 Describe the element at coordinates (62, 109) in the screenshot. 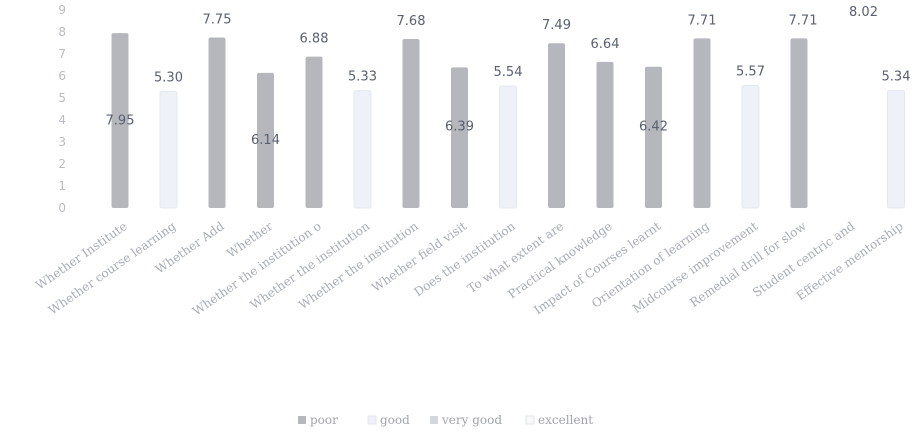

I see `y-axis: 0 1 2 3 4 5 6 7 8 9` at that location.